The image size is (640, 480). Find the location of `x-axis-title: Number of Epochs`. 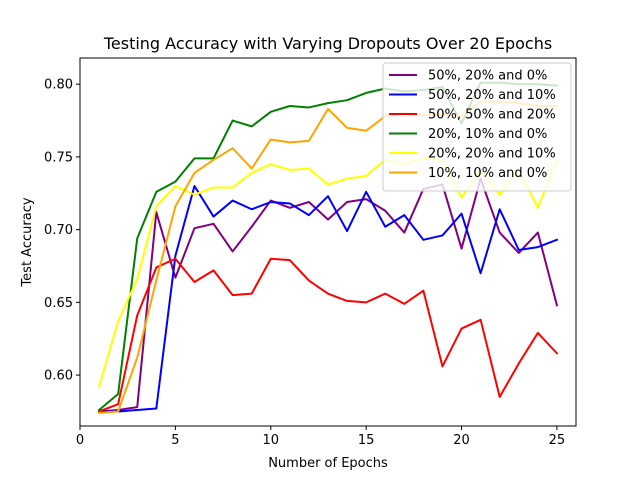

x-axis-title: Number of Epochs is located at coordinates (328, 463).